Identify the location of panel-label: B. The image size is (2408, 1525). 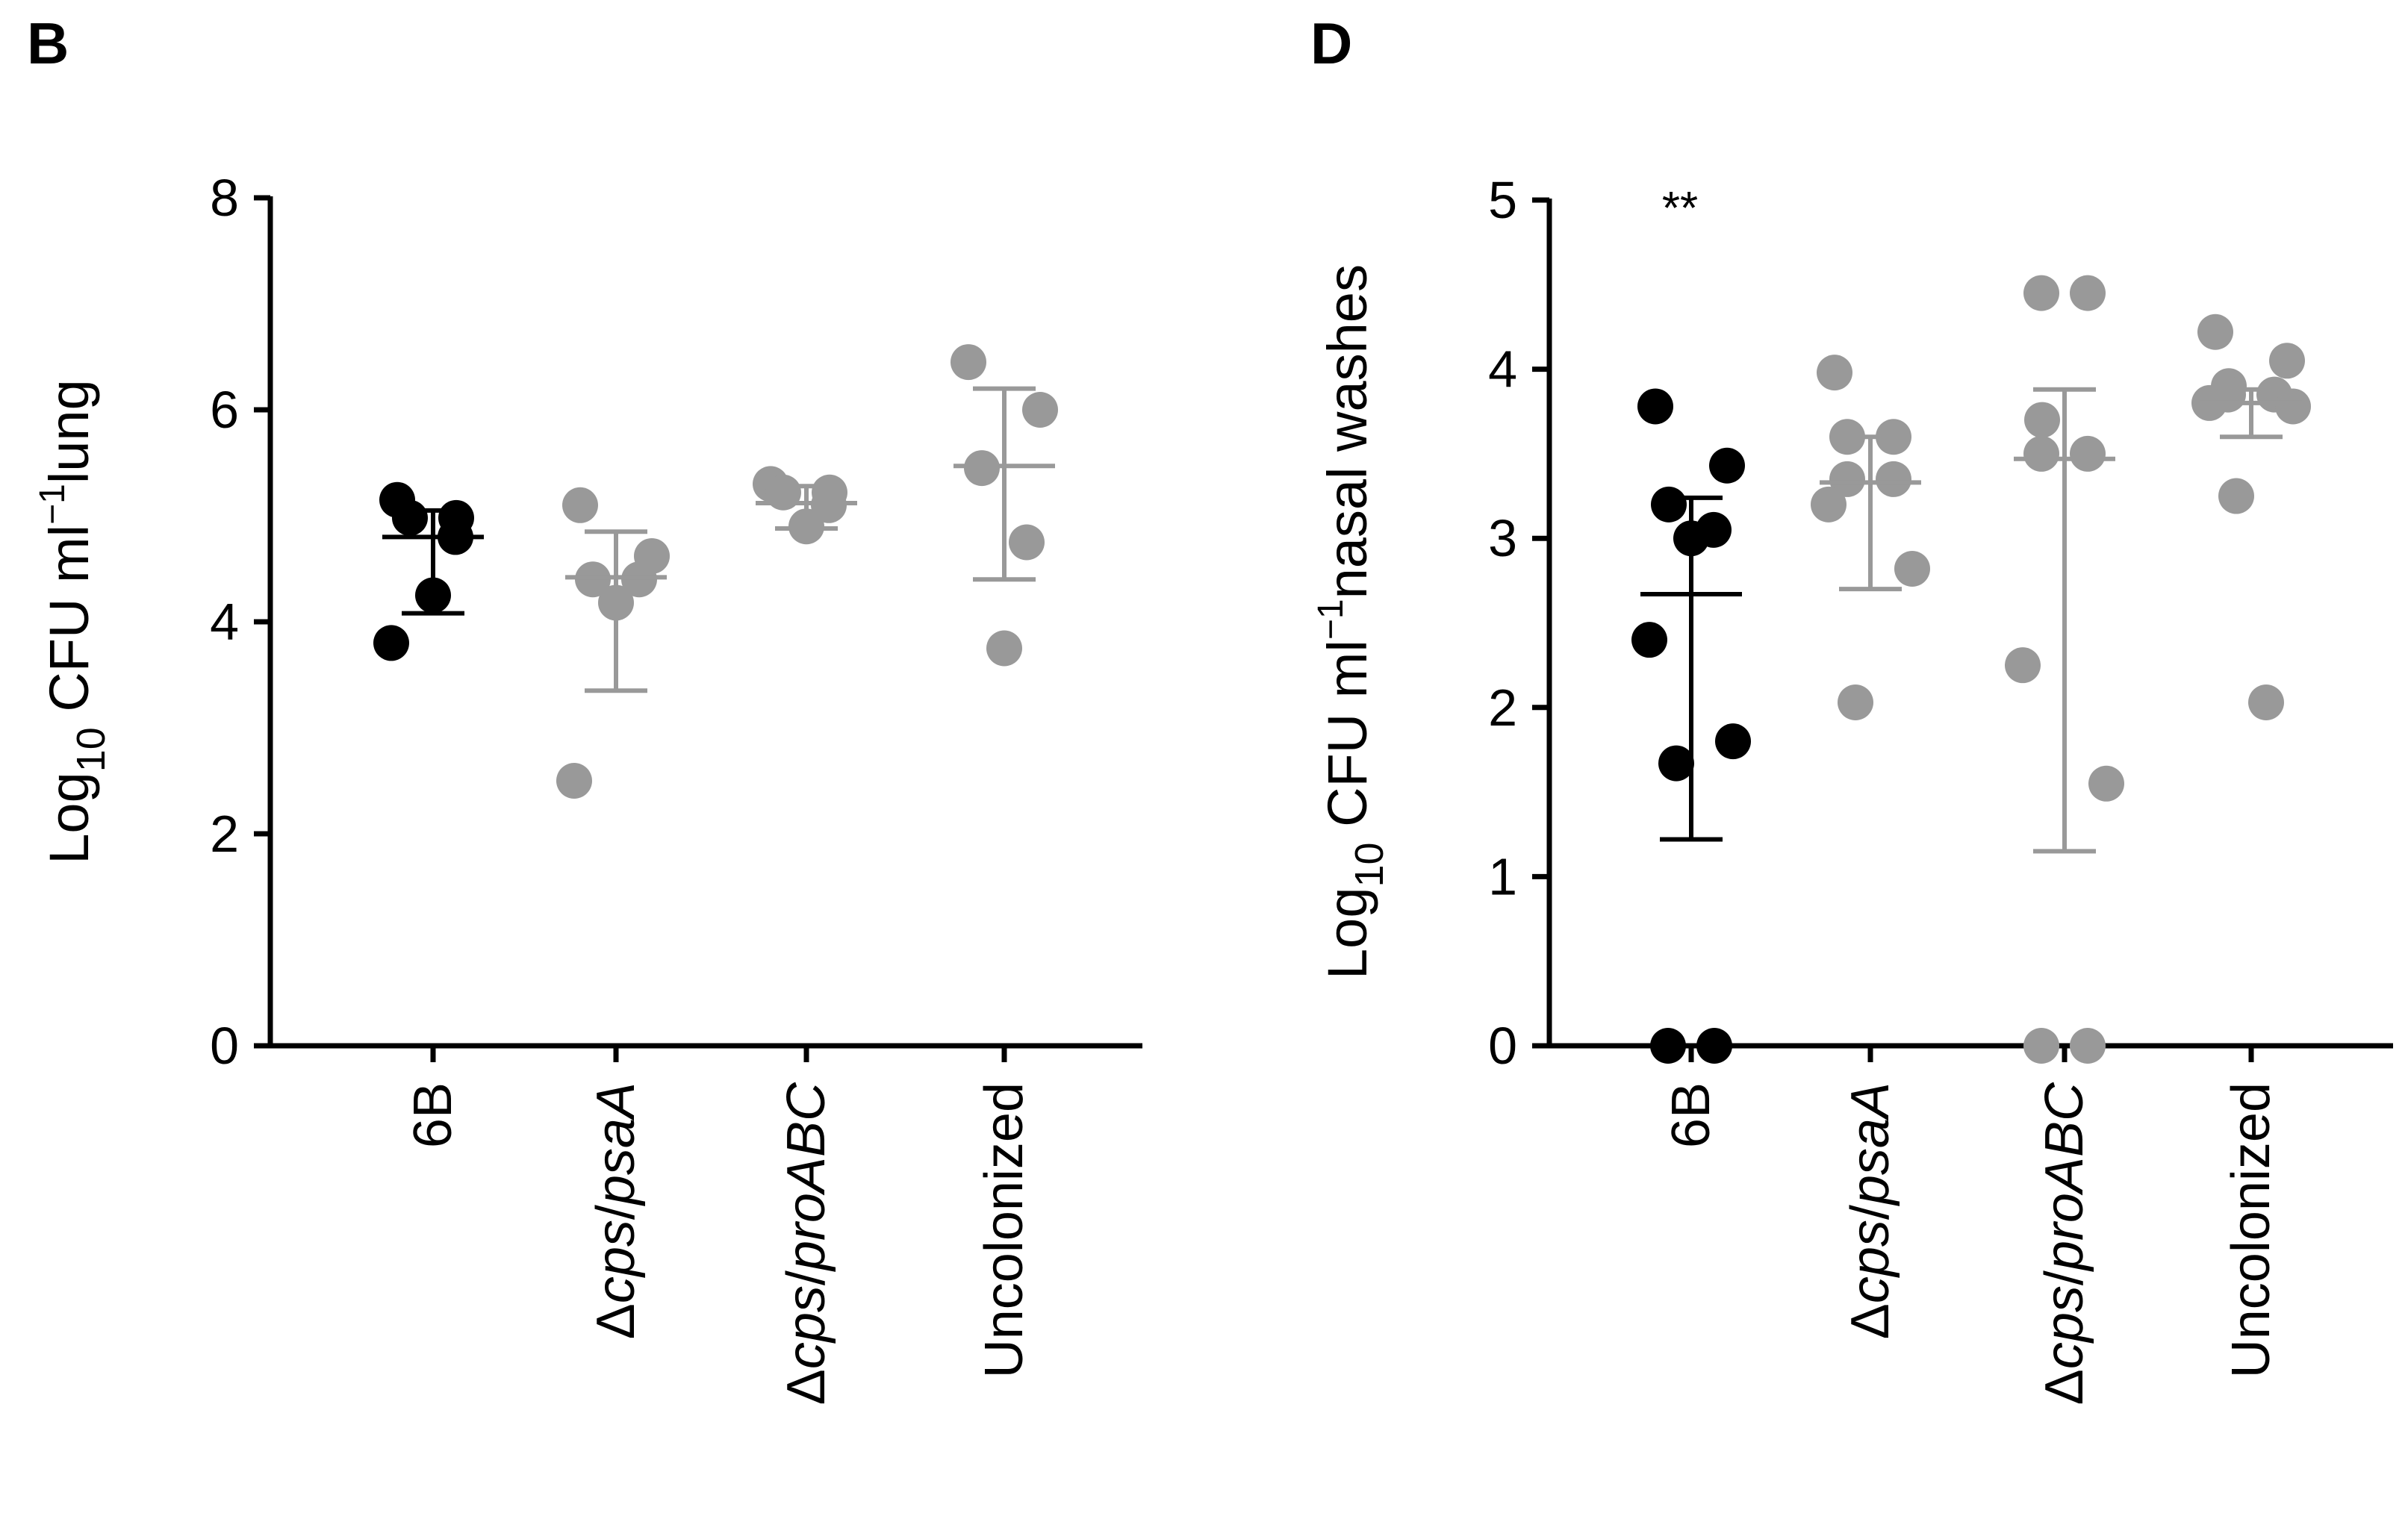
(48, 43).